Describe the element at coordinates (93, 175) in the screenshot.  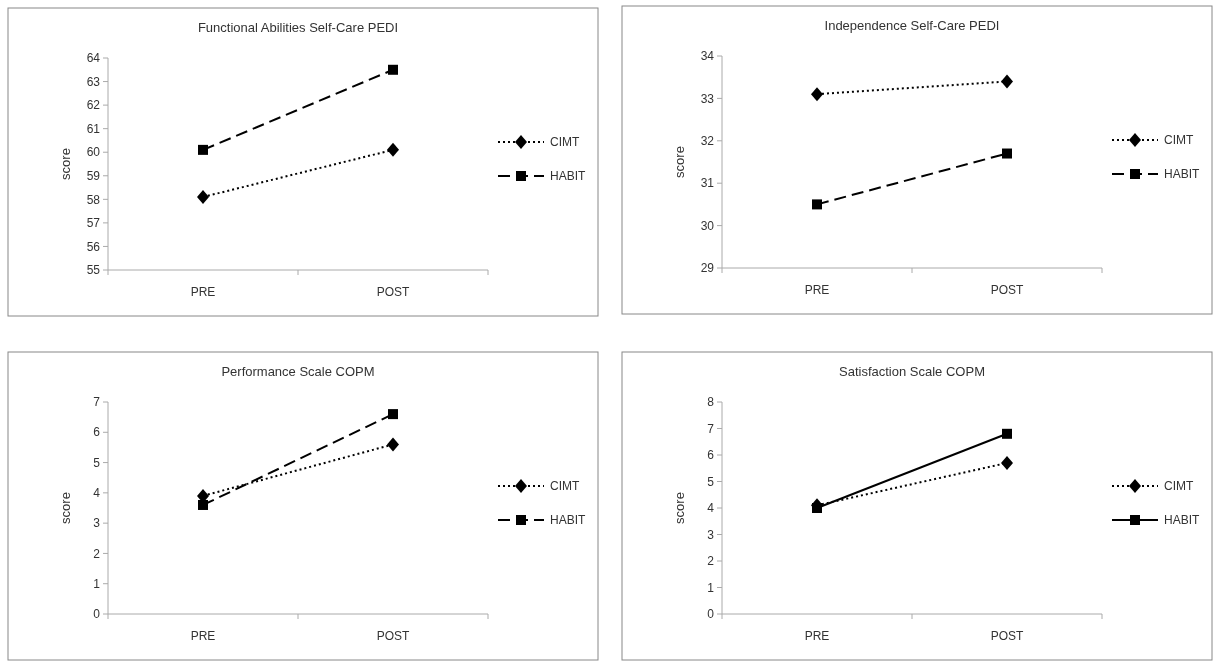
I see `y-tick-label: 59` at that location.